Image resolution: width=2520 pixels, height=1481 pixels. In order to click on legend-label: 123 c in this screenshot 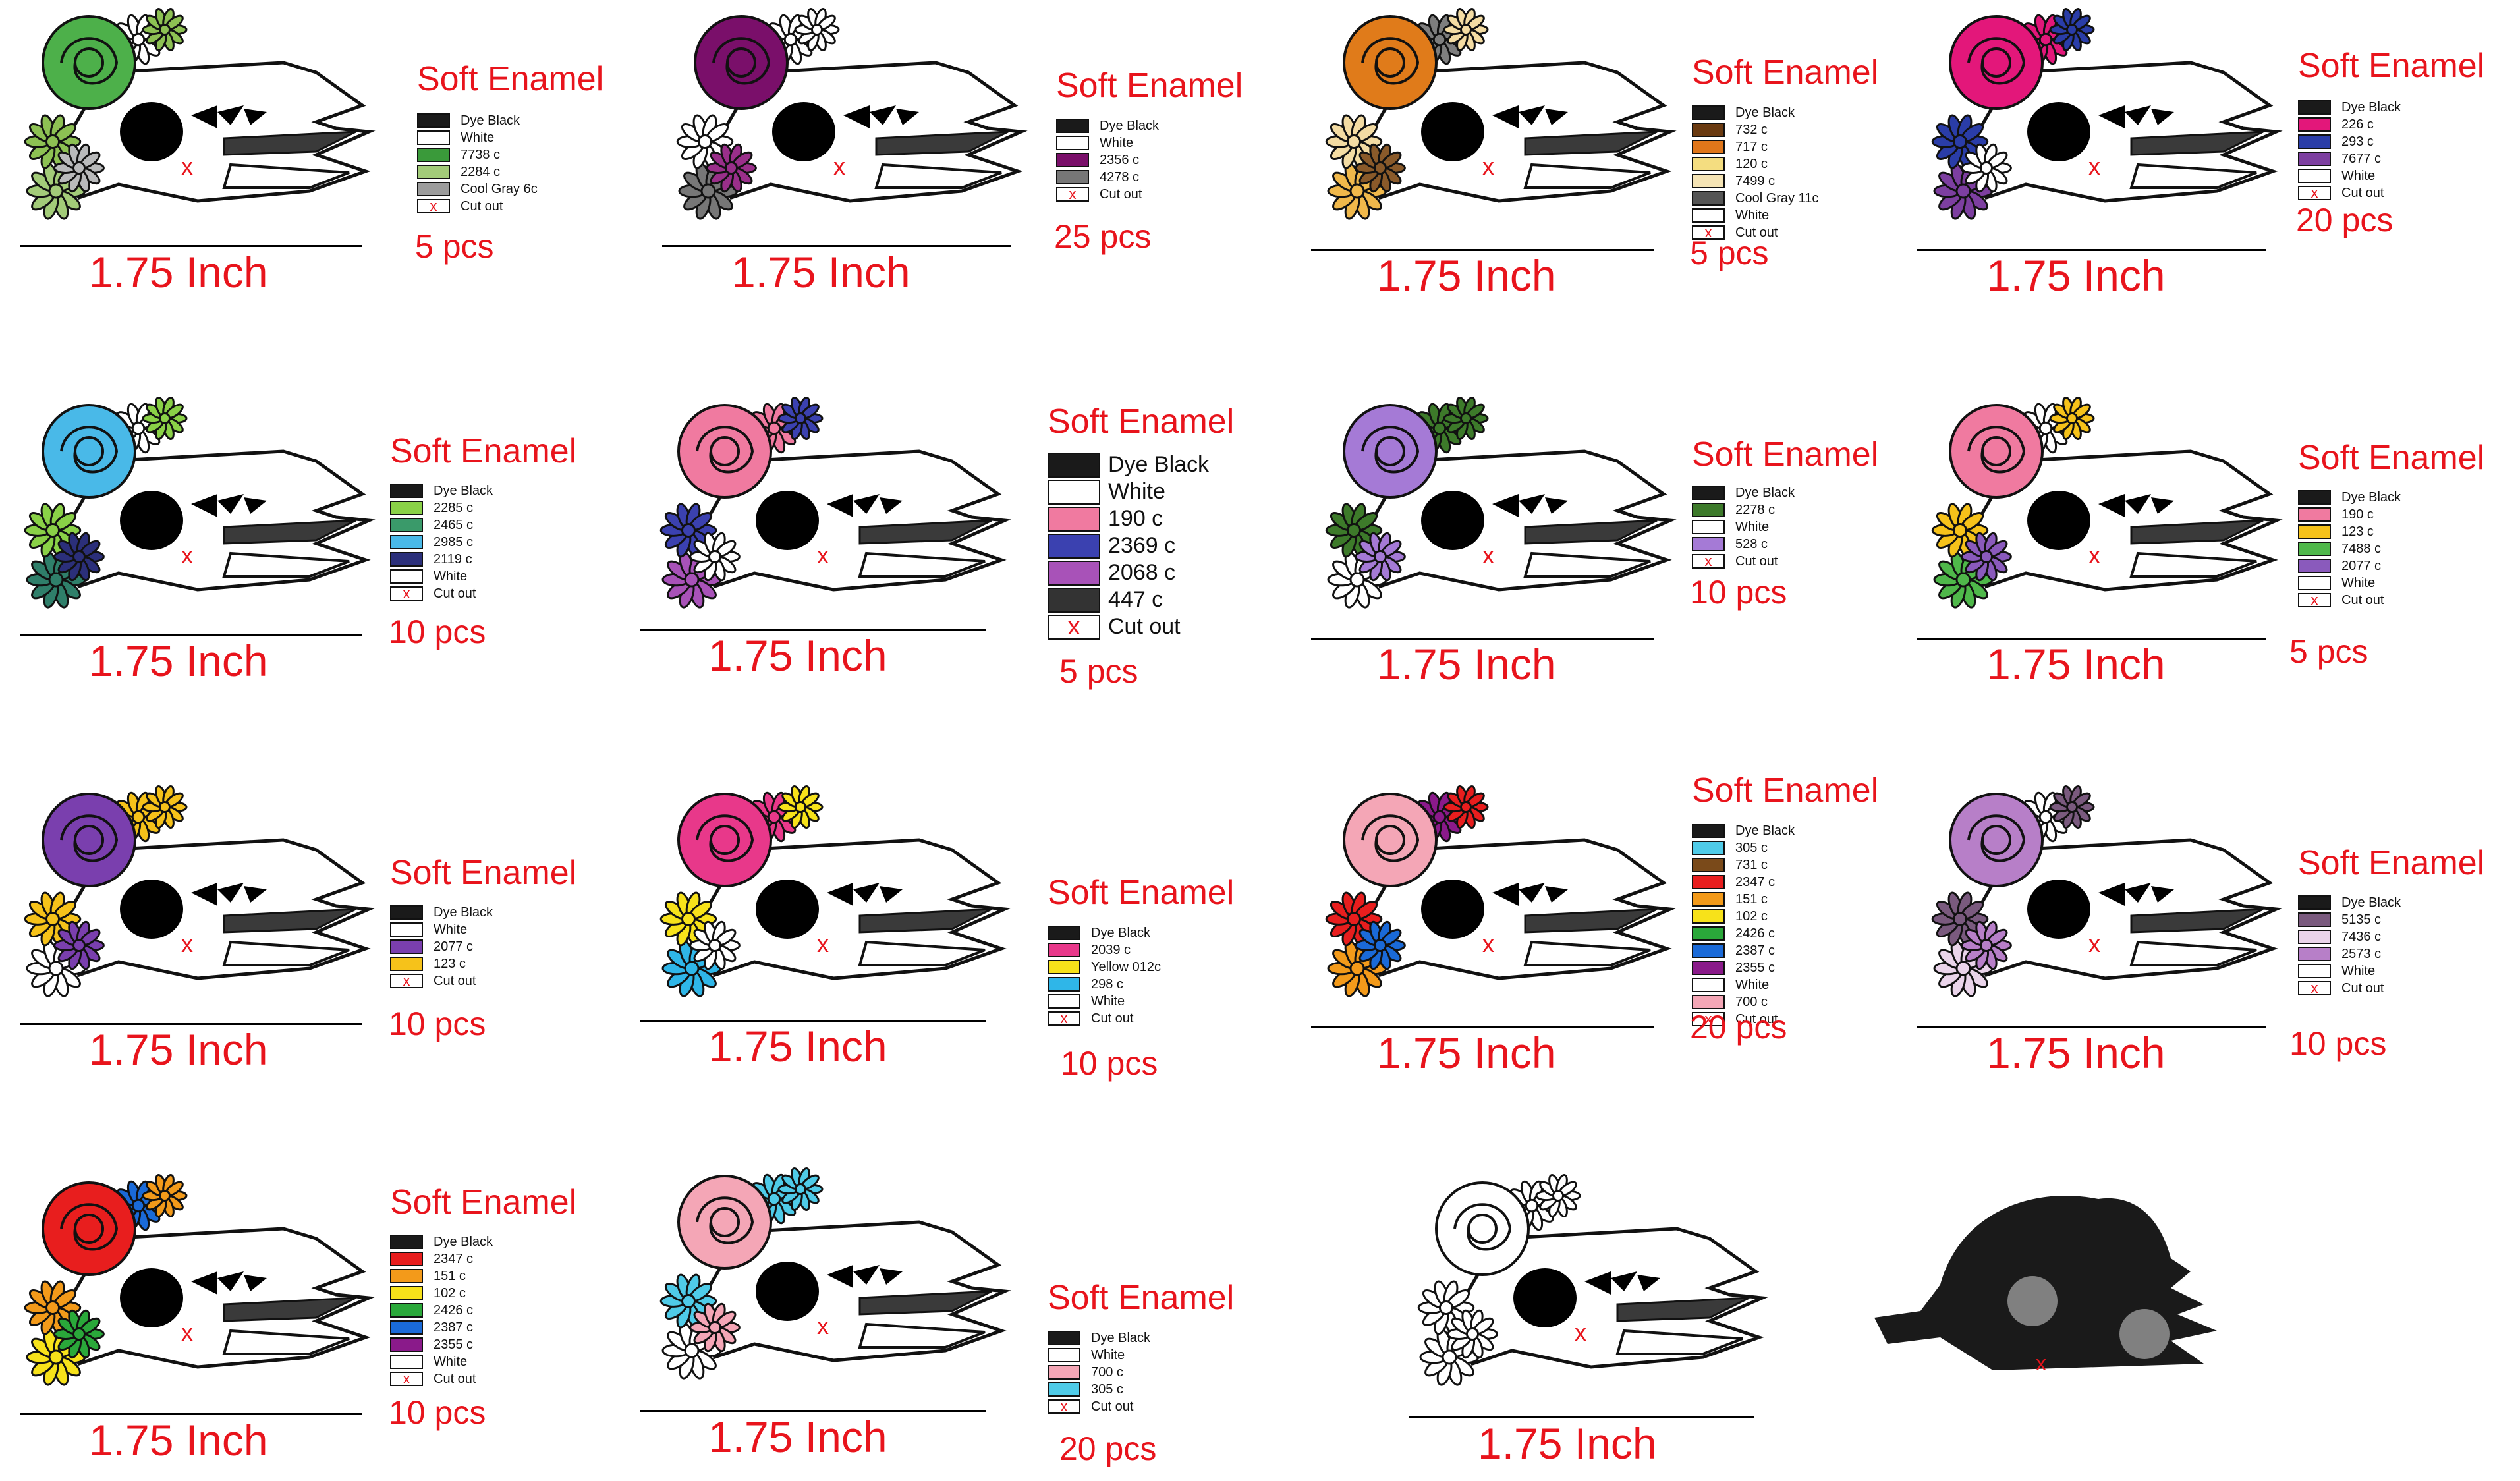, I will do `click(450, 963)`.